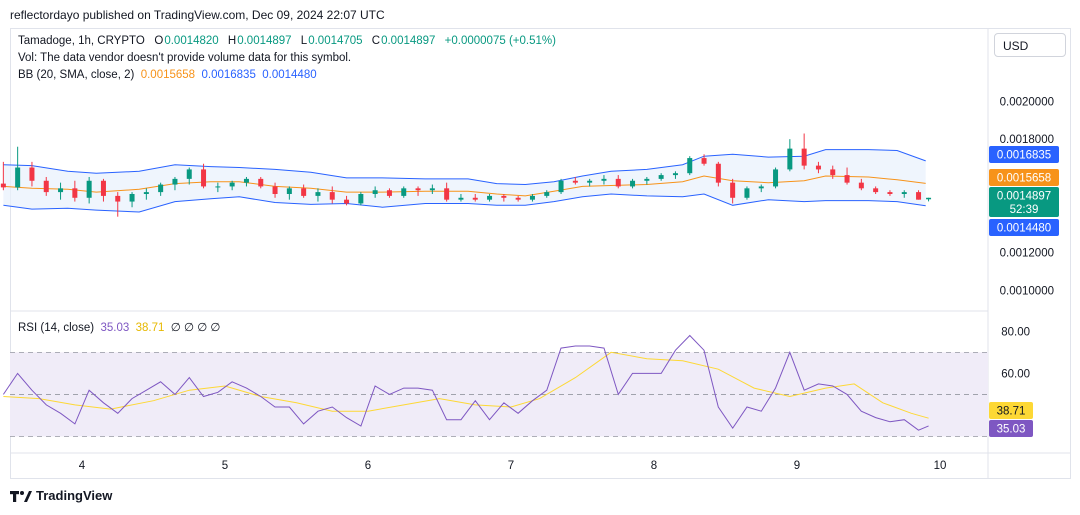 This screenshot has height=515, width=1080. I want to click on bb-fill, so click(464, 180).